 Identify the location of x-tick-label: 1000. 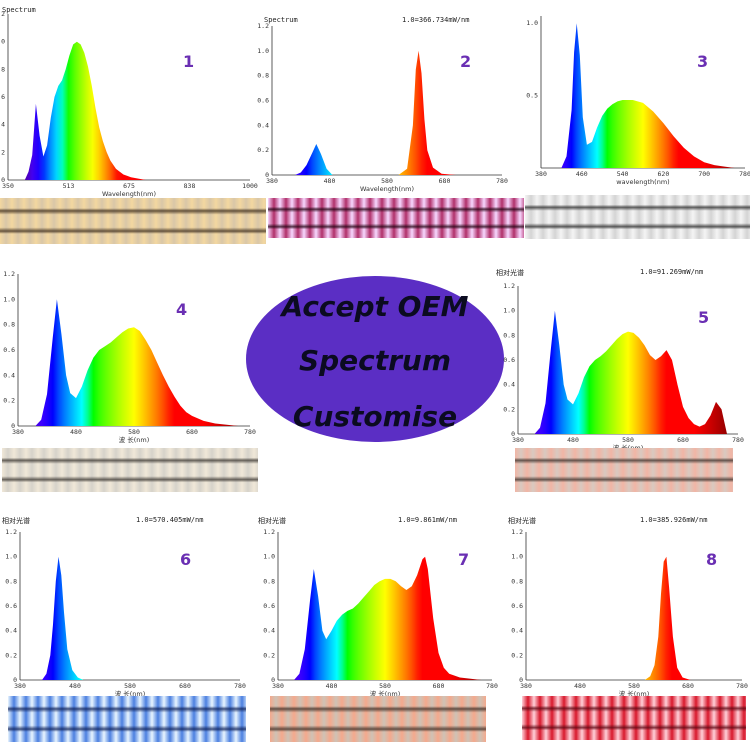
(250, 186).